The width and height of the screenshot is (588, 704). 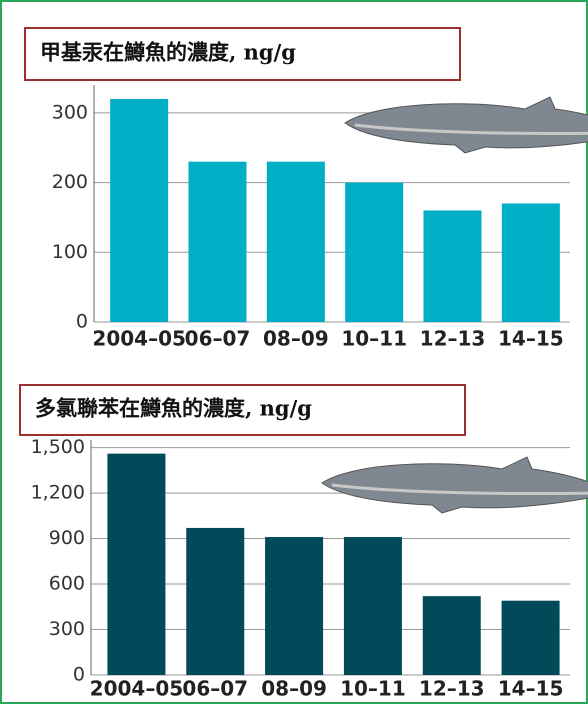 I want to click on y-tick-label: 900, so click(x=67, y=538).